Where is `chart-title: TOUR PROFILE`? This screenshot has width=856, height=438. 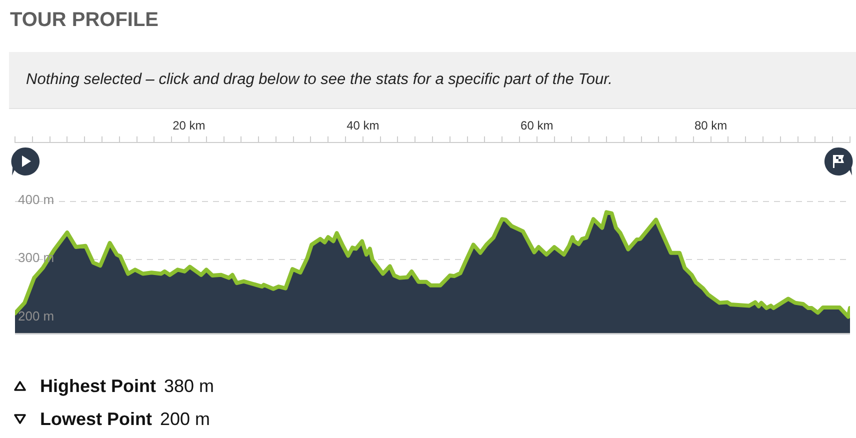
chart-title: TOUR PROFILE is located at coordinates (84, 20).